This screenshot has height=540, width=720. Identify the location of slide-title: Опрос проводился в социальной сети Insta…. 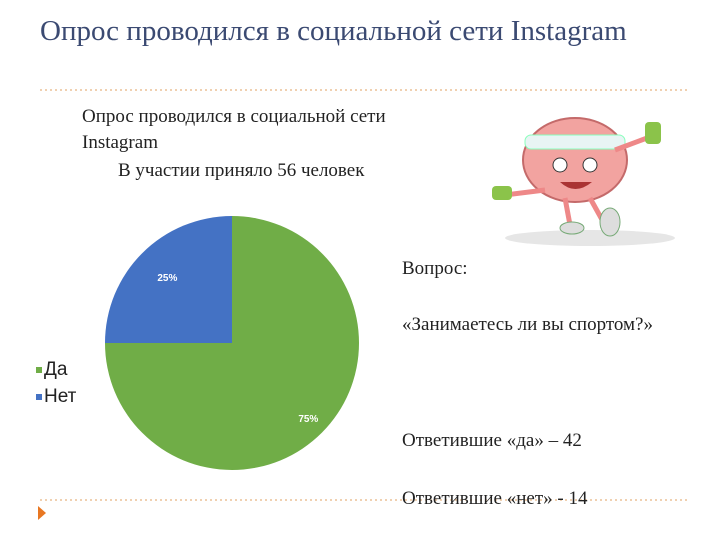
(333, 31).